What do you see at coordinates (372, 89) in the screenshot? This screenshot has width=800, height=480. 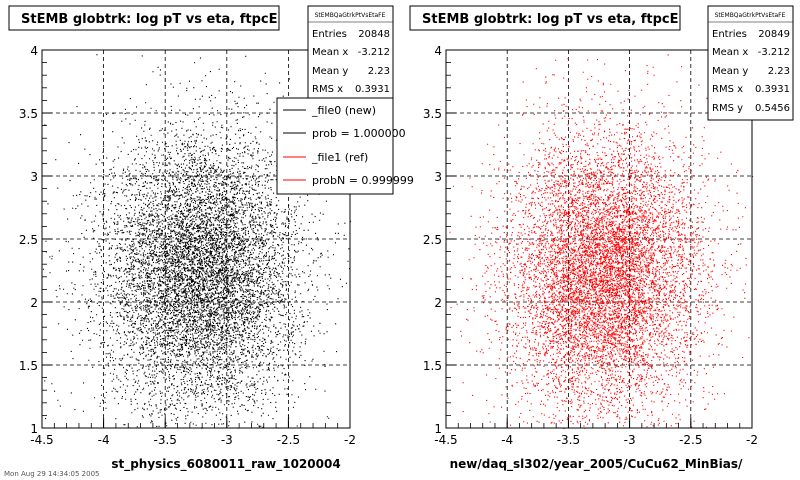 I see `left-stats-rms-x: 0.3931` at bounding box center [372, 89].